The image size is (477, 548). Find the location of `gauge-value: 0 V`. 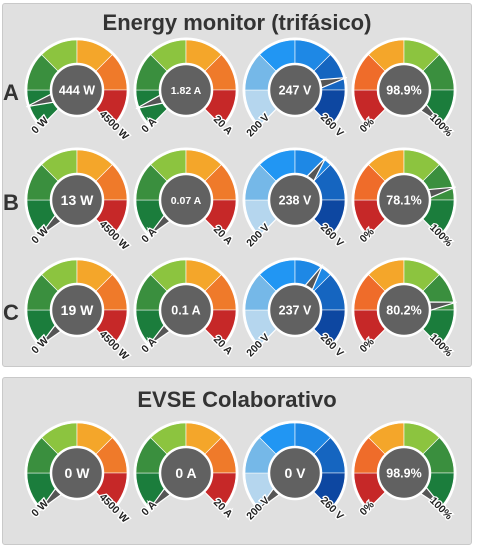

gauge-value: 0 V is located at coordinates (295, 473).